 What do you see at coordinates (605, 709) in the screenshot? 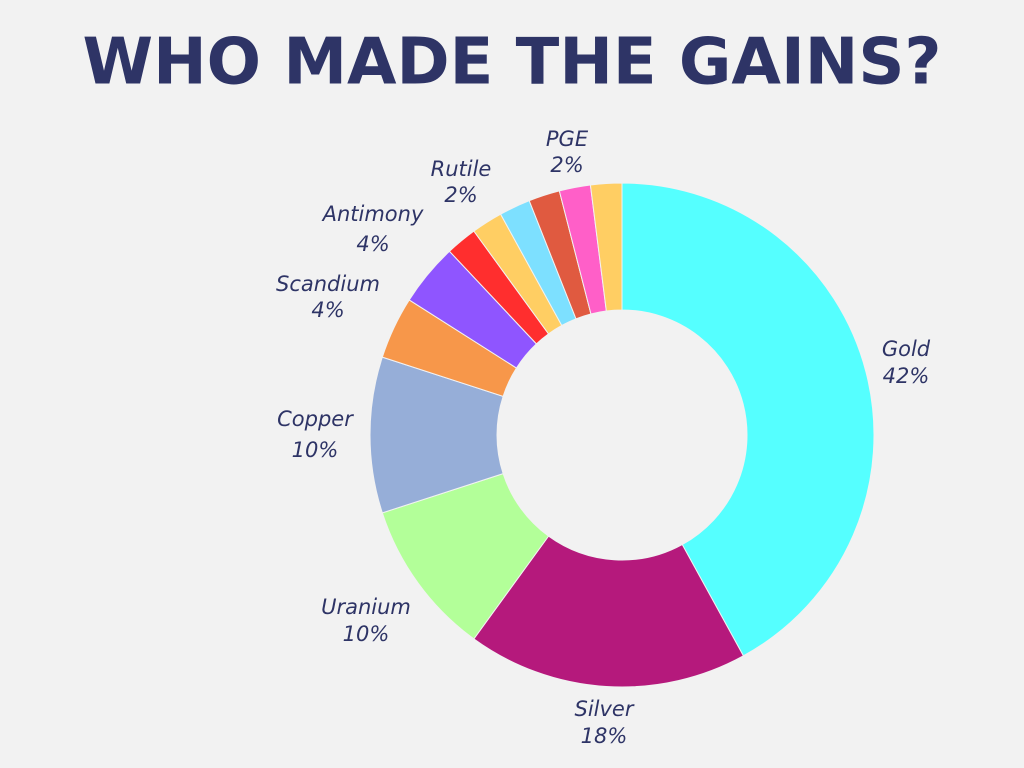
I see `slice-label: Silver` at bounding box center [605, 709].